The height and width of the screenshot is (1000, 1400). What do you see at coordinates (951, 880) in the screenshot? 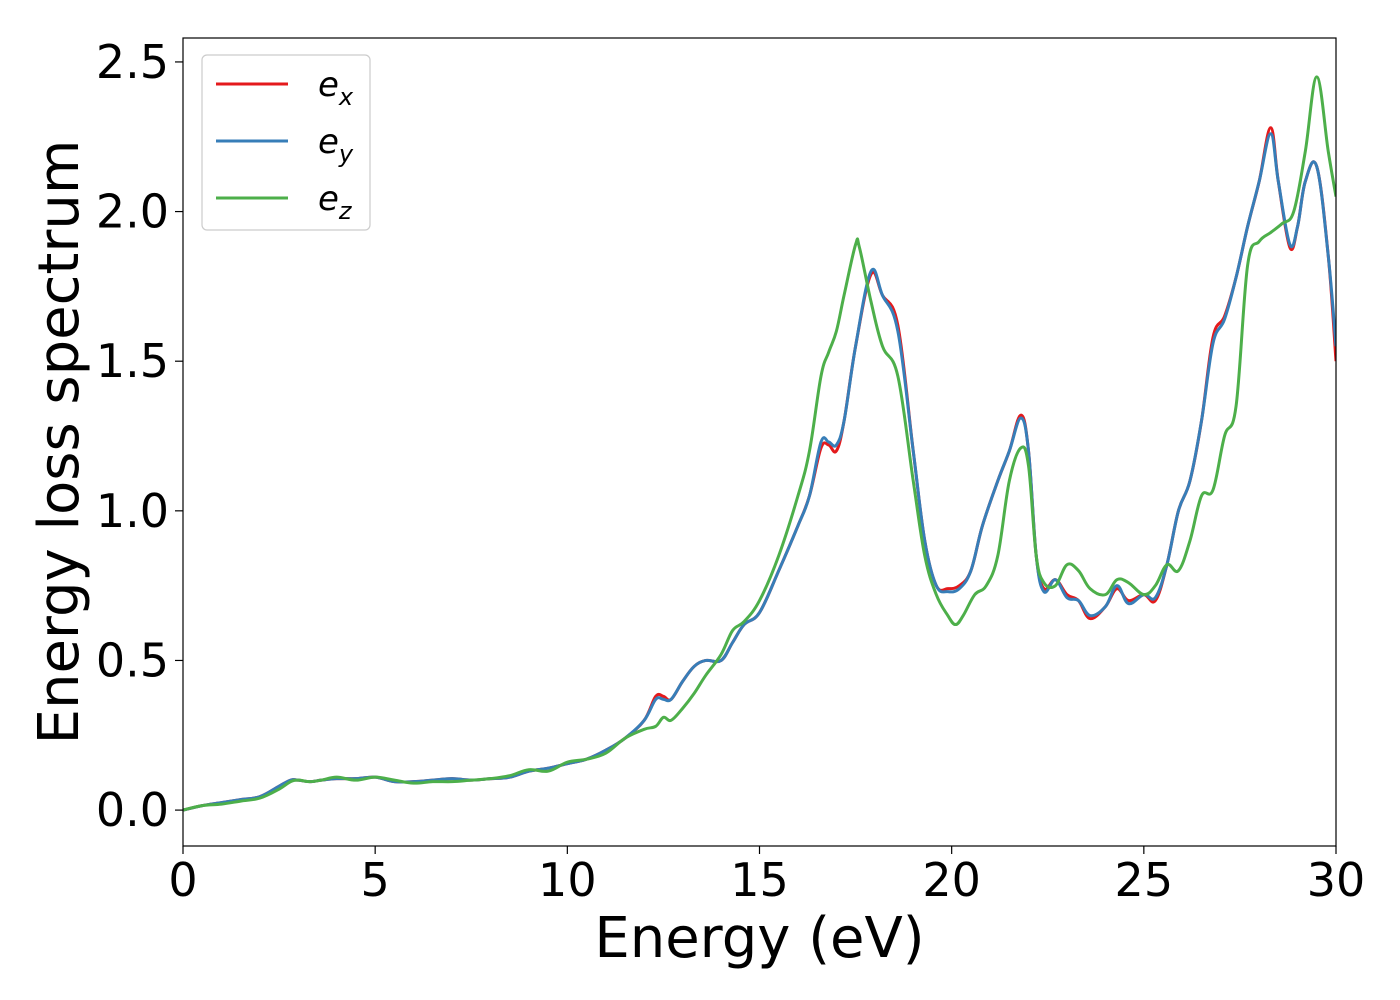
I see `x-tick-label: 20` at bounding box center [951, 880].